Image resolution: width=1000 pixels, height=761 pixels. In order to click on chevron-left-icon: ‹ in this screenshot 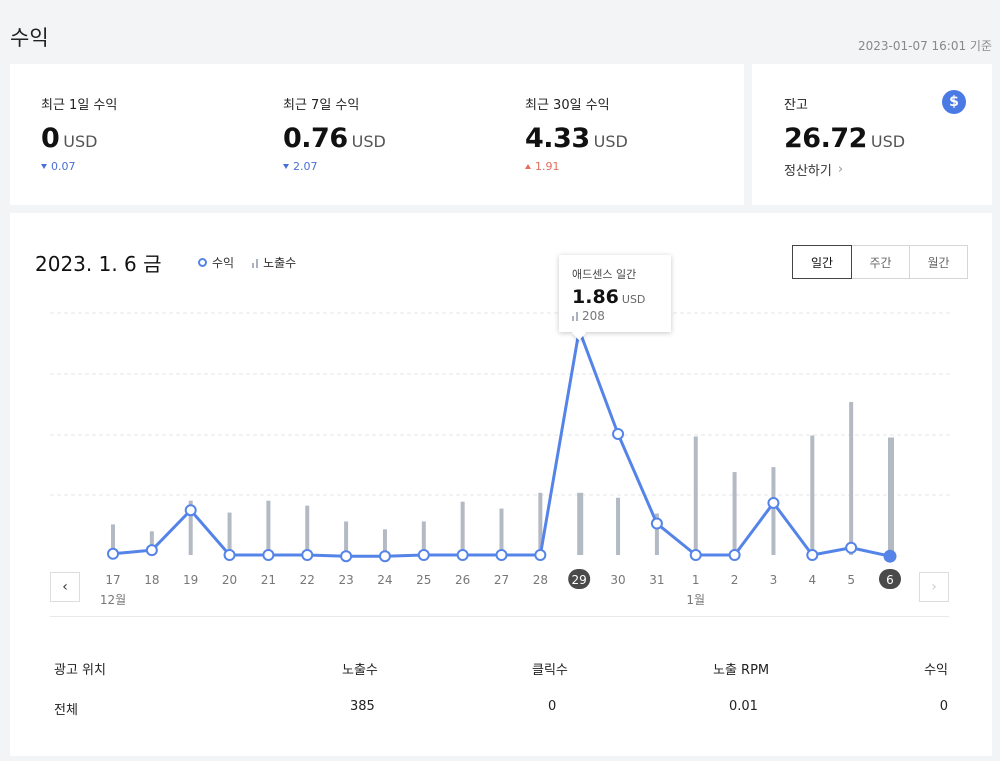, I will do `click(65, 587)`.